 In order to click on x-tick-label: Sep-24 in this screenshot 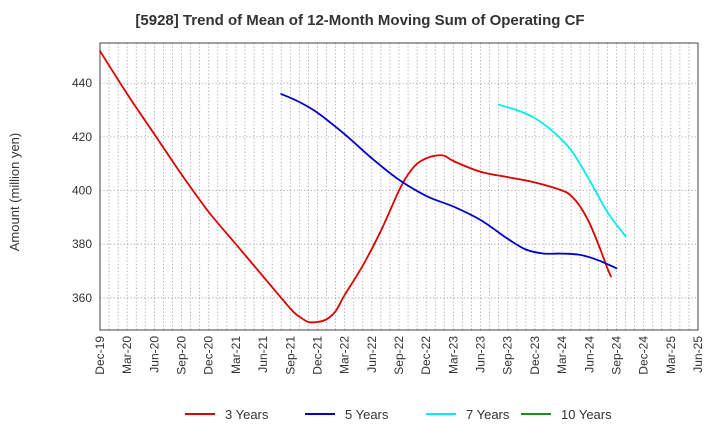, I will do `click(616, 355)`.